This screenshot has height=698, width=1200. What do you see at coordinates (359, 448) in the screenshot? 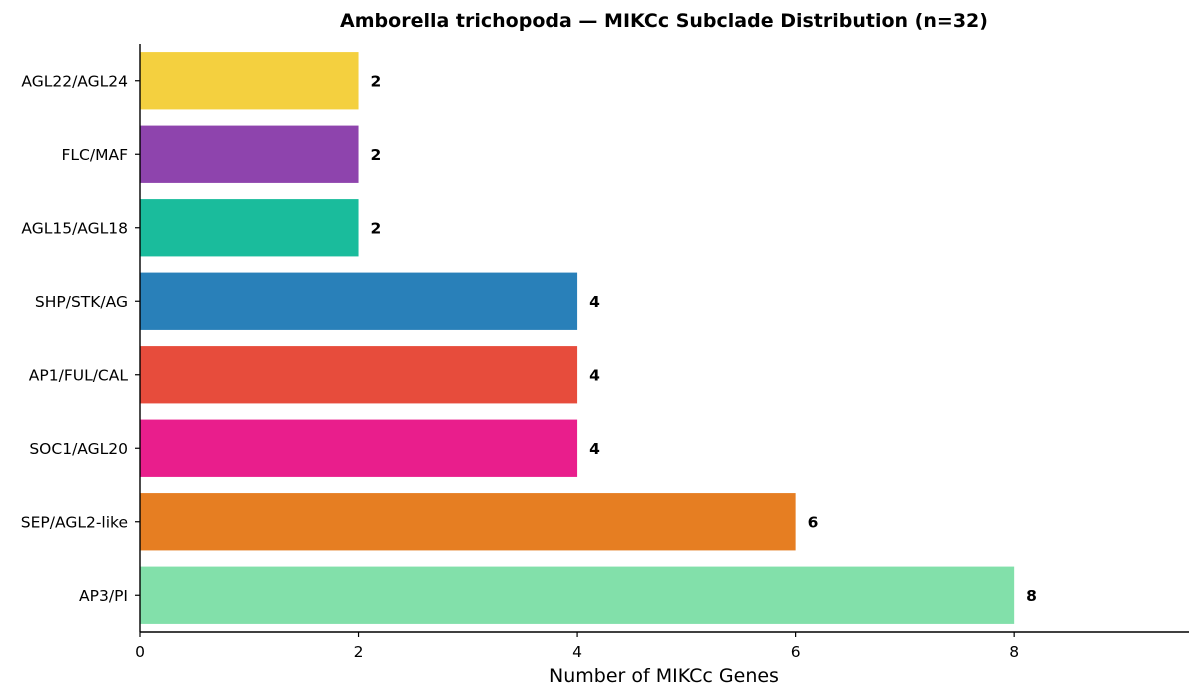
I see `bar-soc1-agl20` at bounding box center [359, 448].